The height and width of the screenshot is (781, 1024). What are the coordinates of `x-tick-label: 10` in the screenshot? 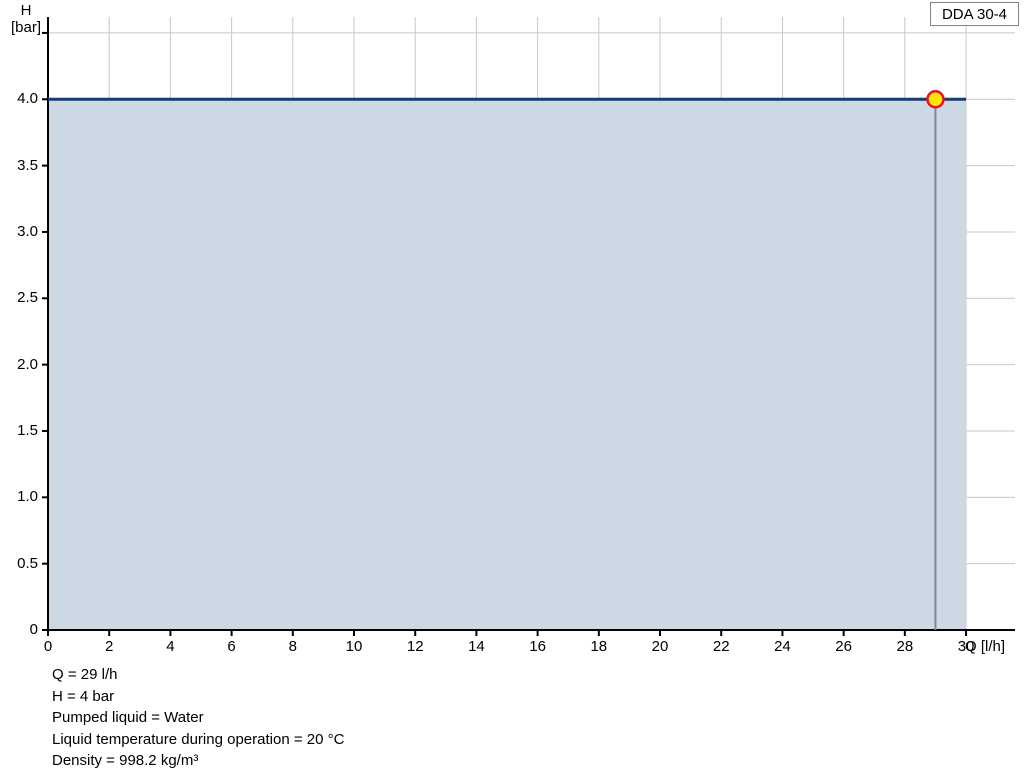 It's located at (354, 646).